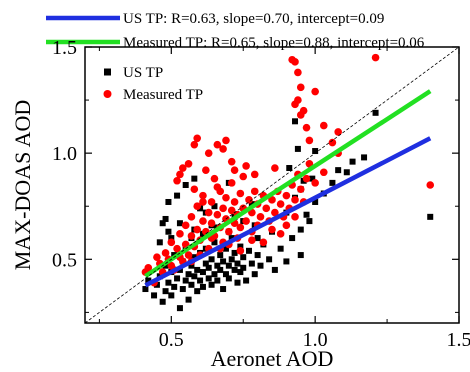 The width and height of the screenshot is (470, 372). What do you see at coordinates (22, 185) in the screenshot?
I see `y-axis-title: MAX-DOAS AOD` at bounding box center [22, 185].